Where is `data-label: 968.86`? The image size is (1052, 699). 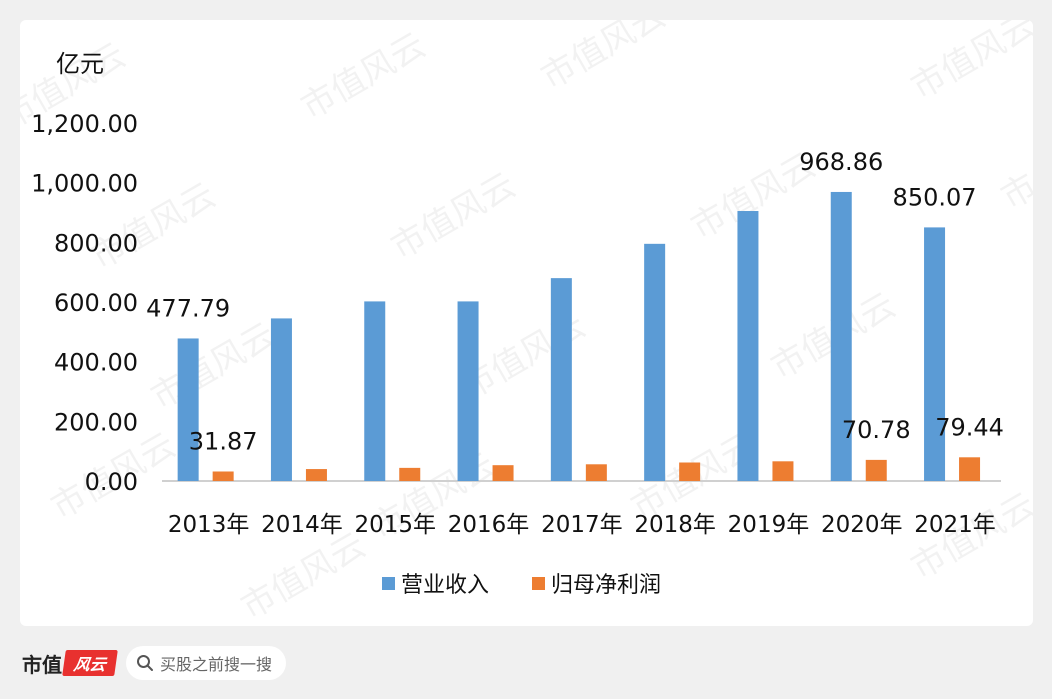 data-label: 968.86 is located at coordinates (841, 162).